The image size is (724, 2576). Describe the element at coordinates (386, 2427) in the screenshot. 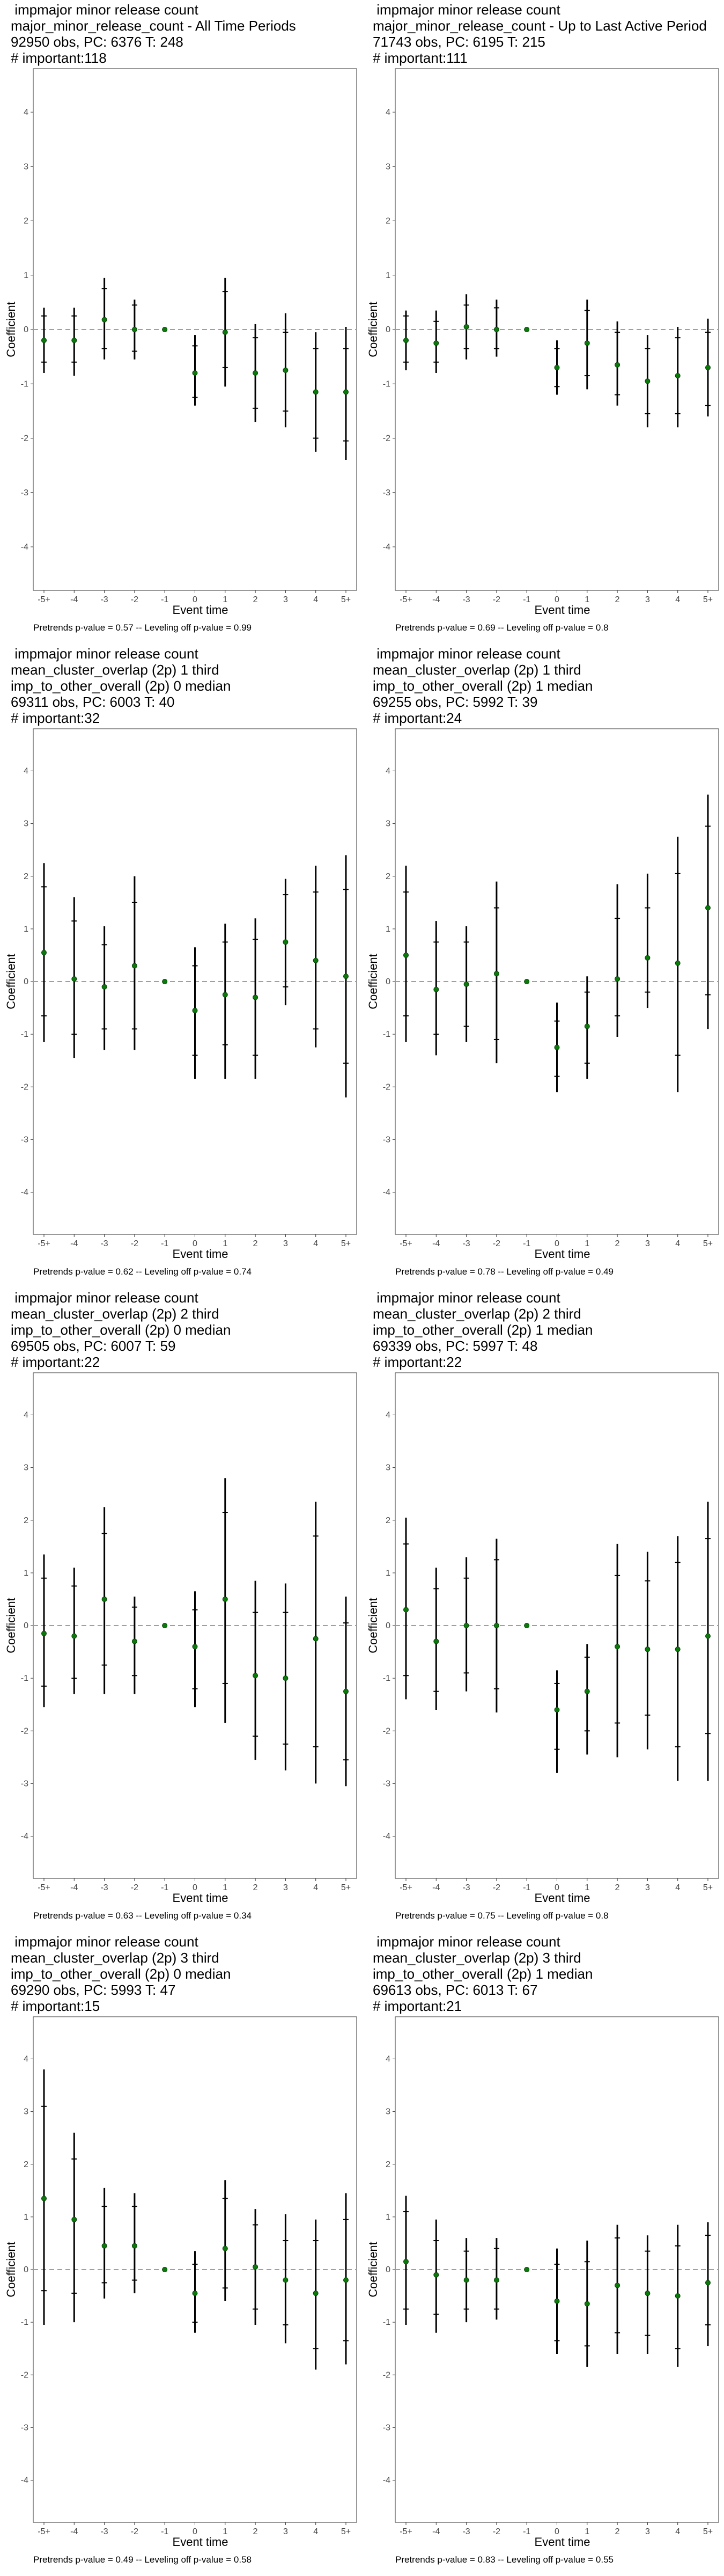

I see `y-tick-label: -3` at that location.